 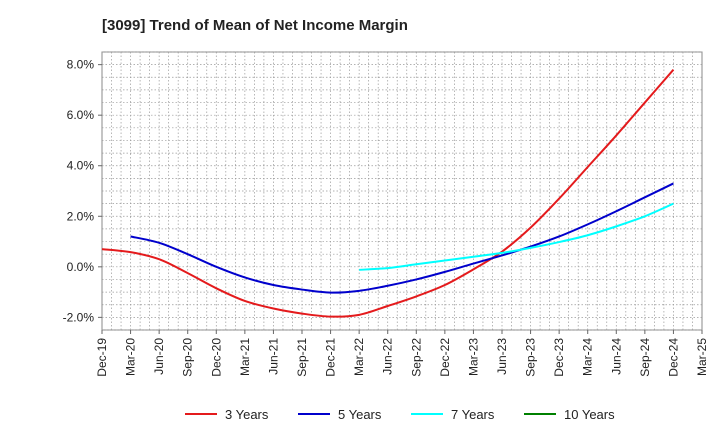 What do you see at coordinates (159, 356) in the screenshot?
I see `x-tick-label: Jun-20` at bounding box center [159, 356].